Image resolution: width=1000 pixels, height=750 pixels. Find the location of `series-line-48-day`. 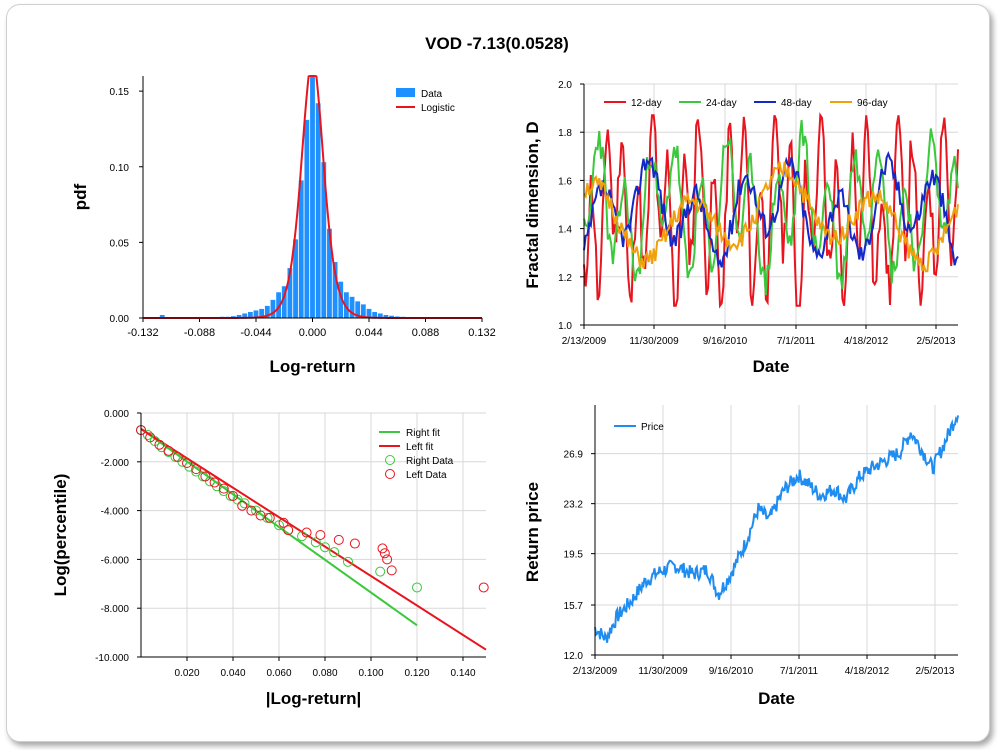

series-line-48-day is located at coordinates (771, 209).